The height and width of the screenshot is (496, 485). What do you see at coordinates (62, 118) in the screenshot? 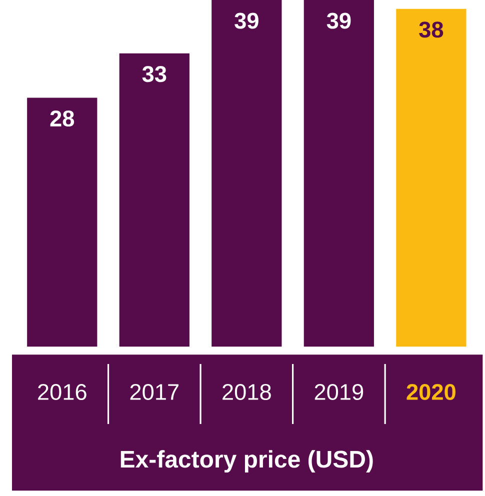
I see `data-label: 28` at bounding box center [62, 118].